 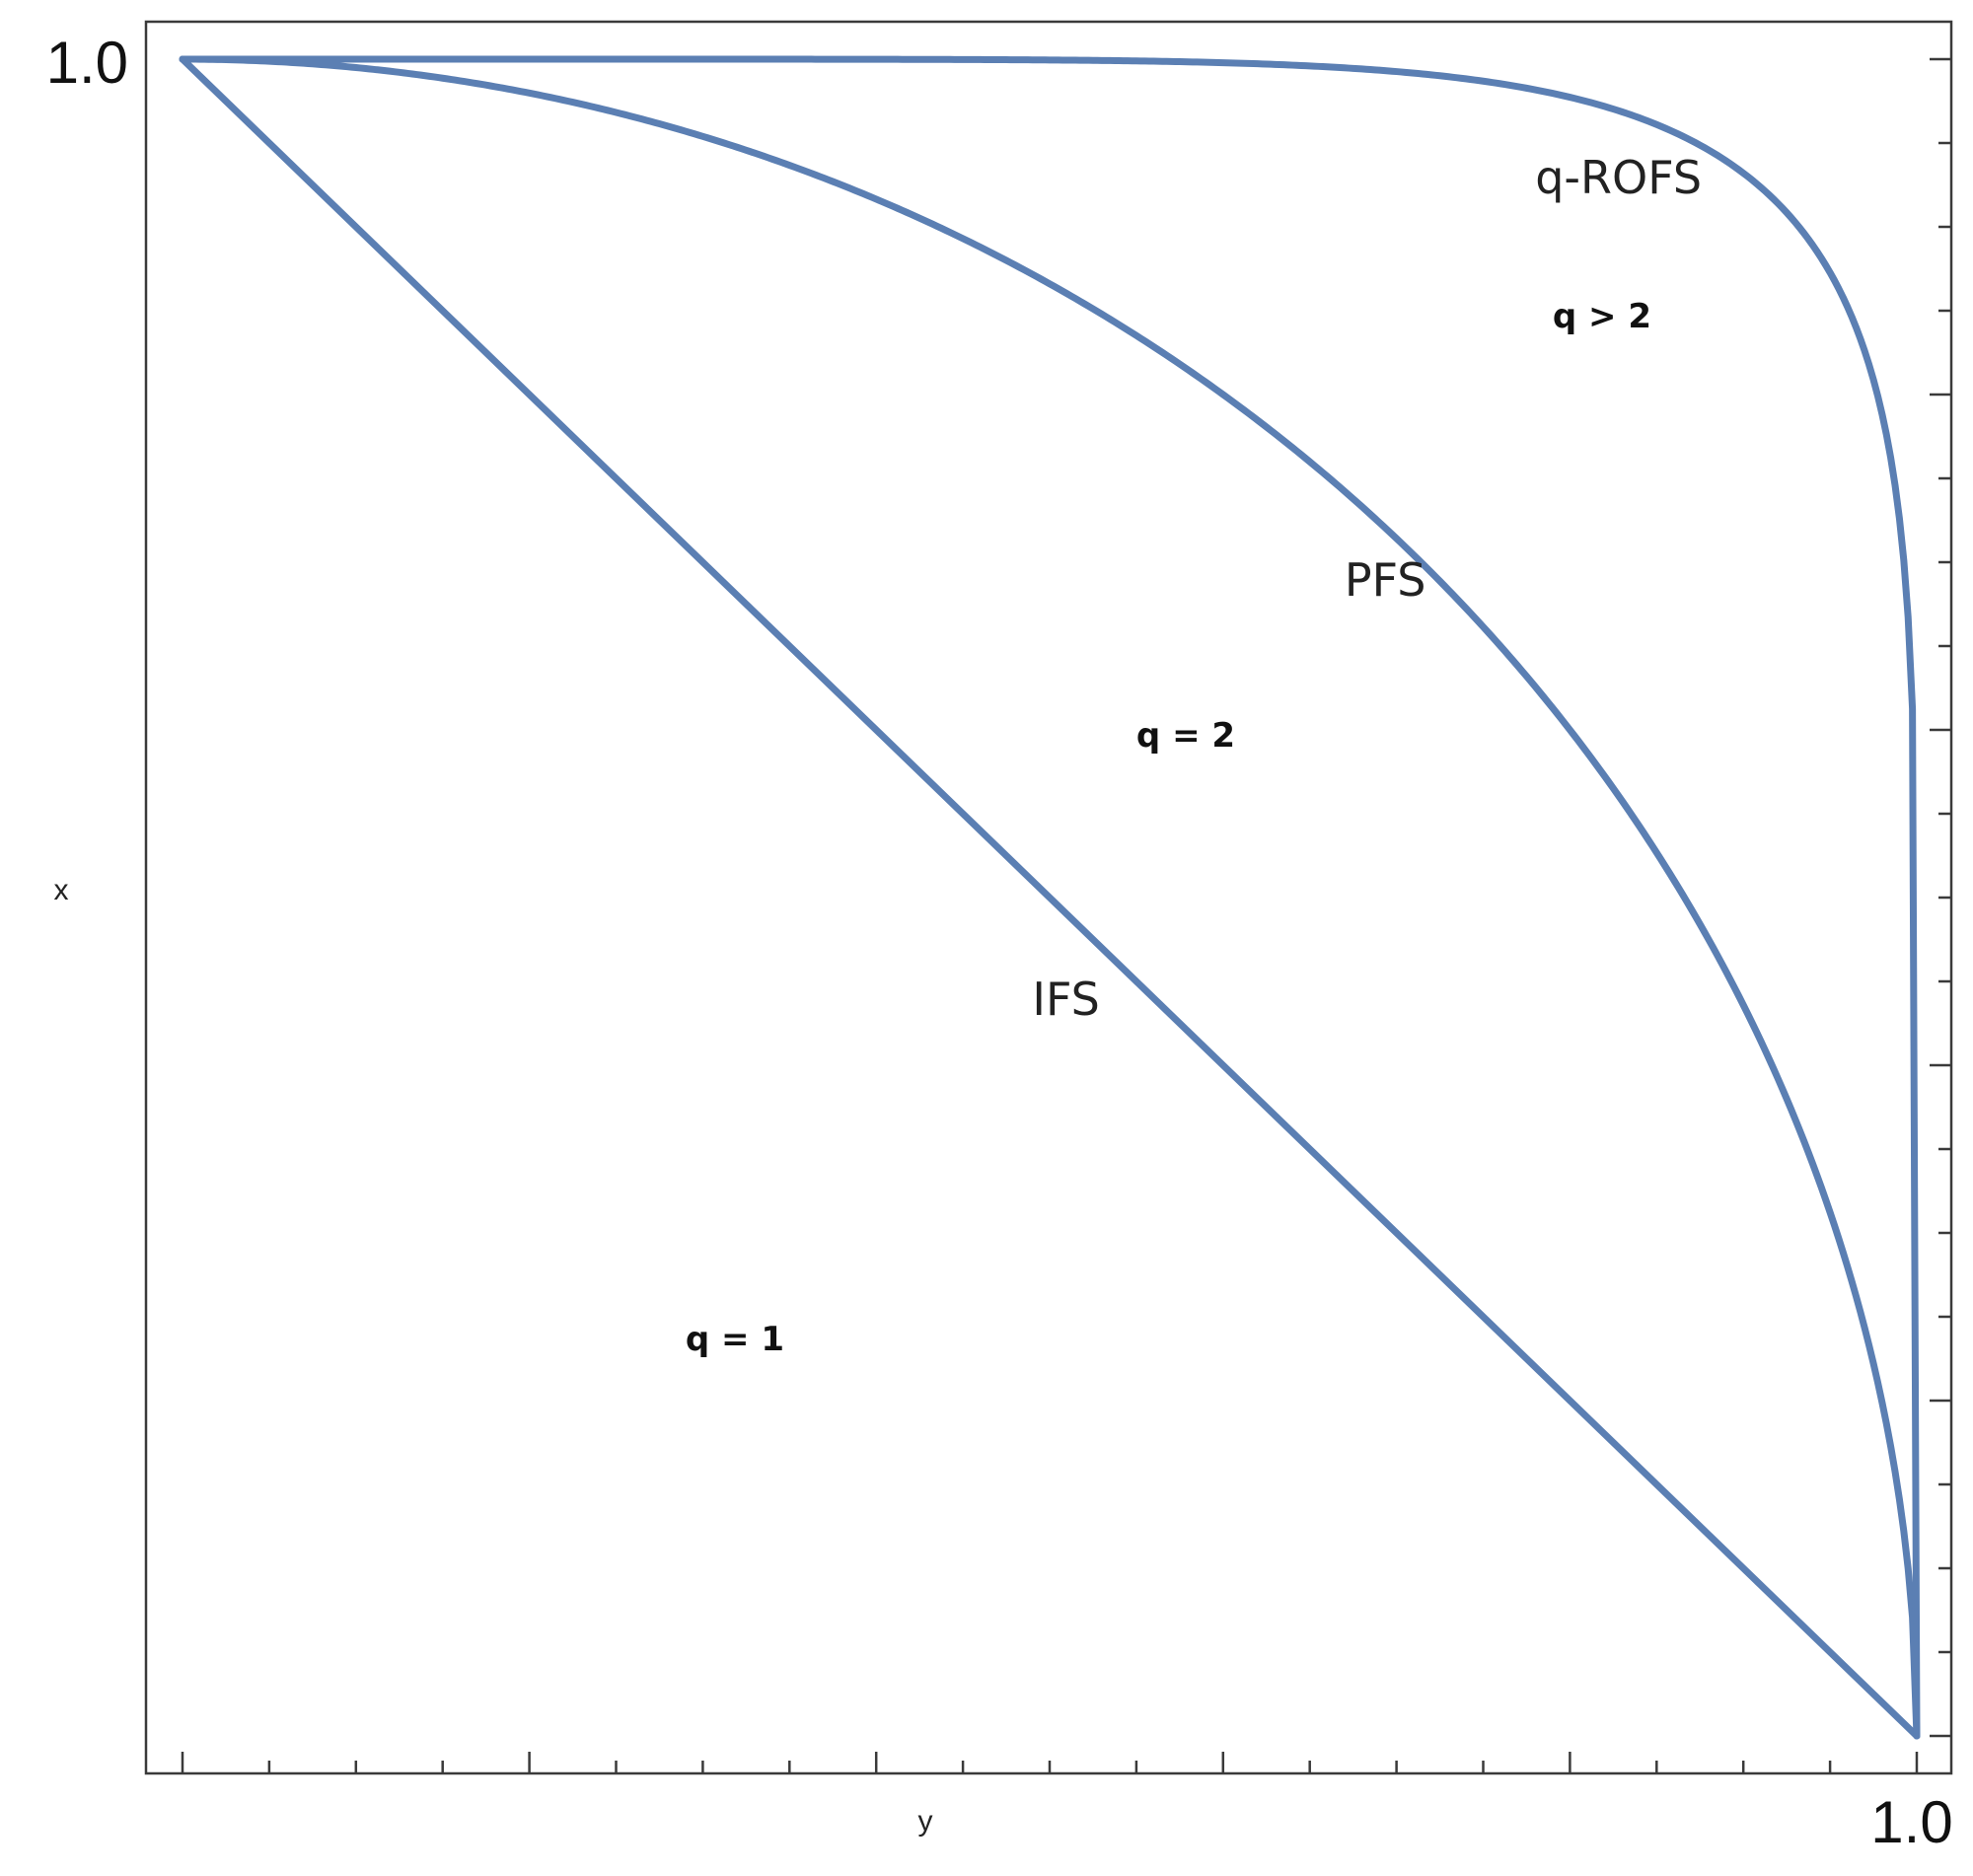 What do you see at coordinates (1602, 316) in the screenshot?
I see `condition-label: q > 2` at bounding box center [1602, 316].